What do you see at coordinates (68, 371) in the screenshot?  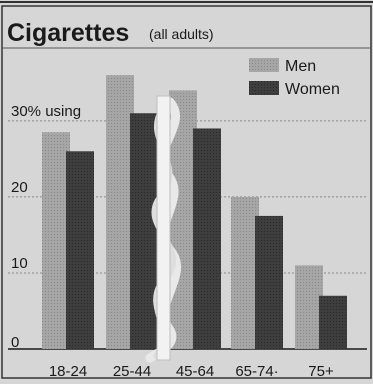 I see `x-tick-label: 18-24` at bounding box center [68, 371].